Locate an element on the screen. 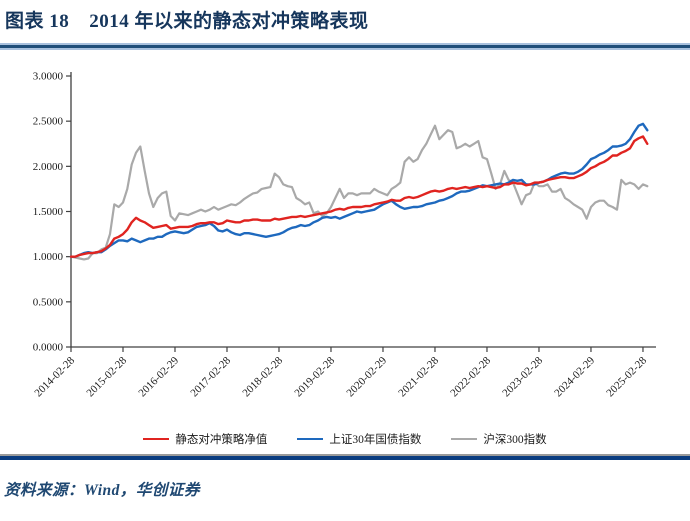 The image size is (690, 521). bottom-divider-gray is located at coordinates (345, 455).